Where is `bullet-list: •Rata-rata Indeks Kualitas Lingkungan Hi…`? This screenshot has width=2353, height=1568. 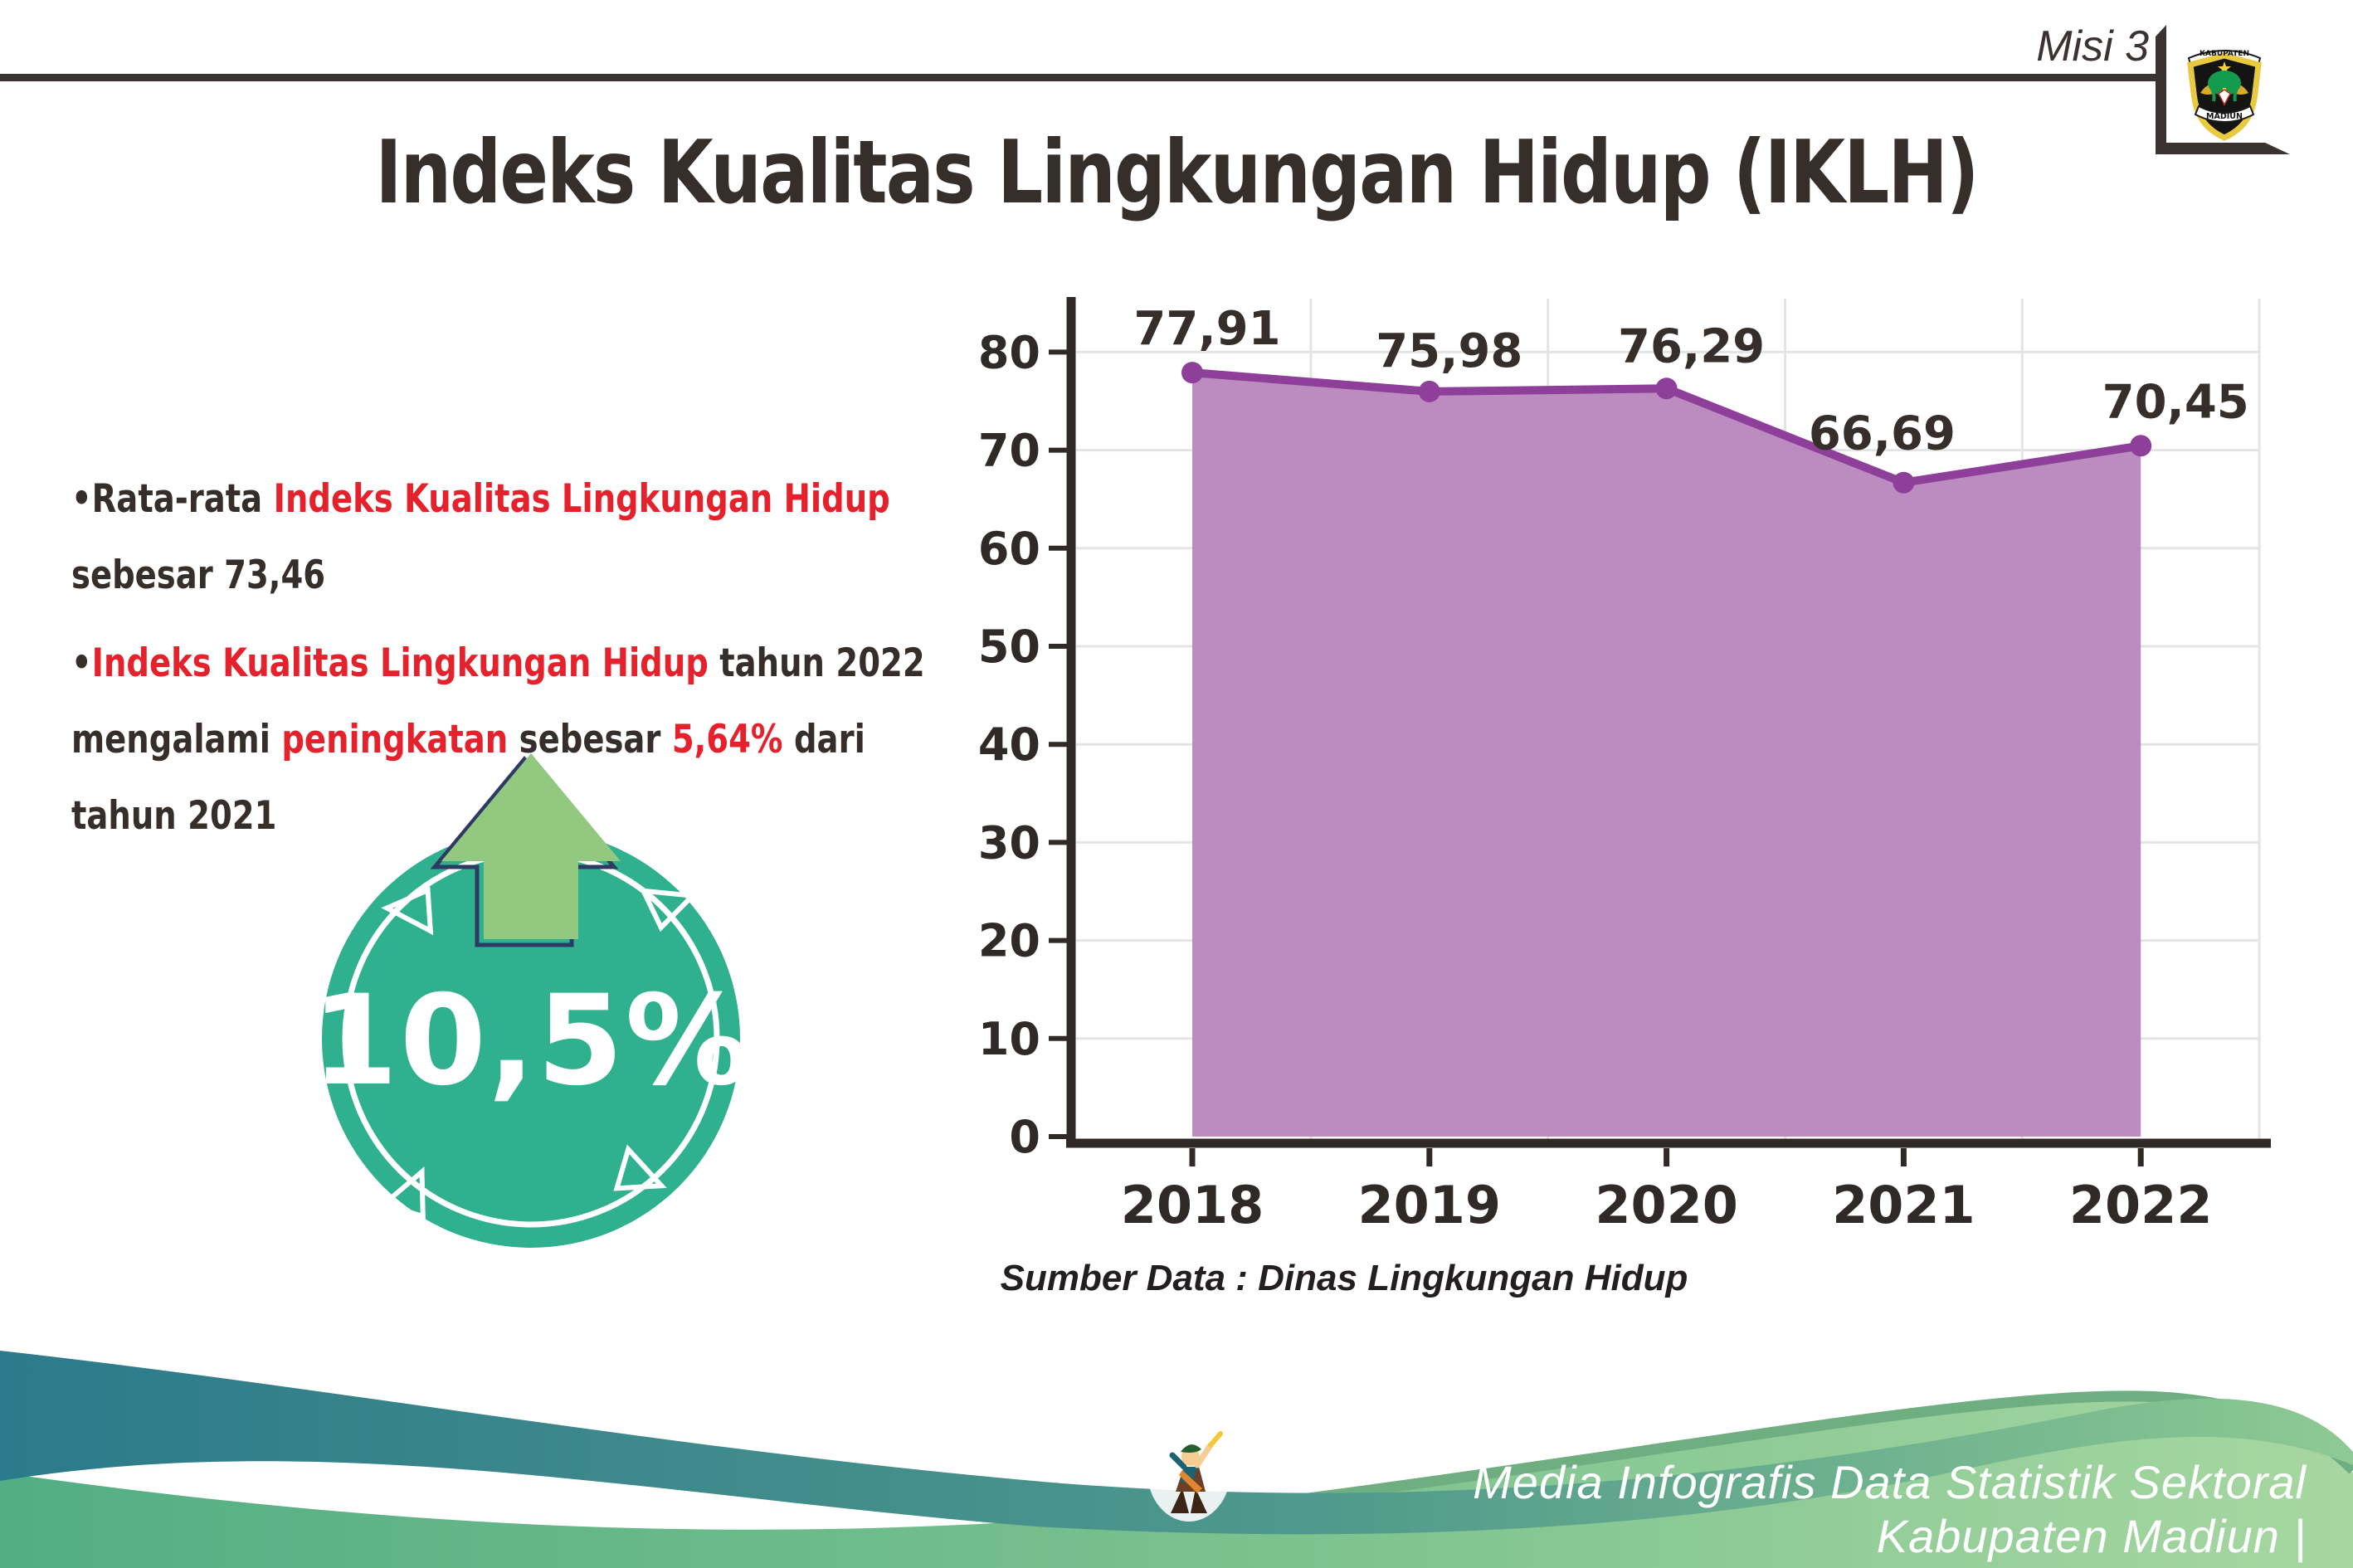
bullet-list: •Rata-rata Indeks Kualitas Lingkungan Hi… is located at coordinates (507, 663).